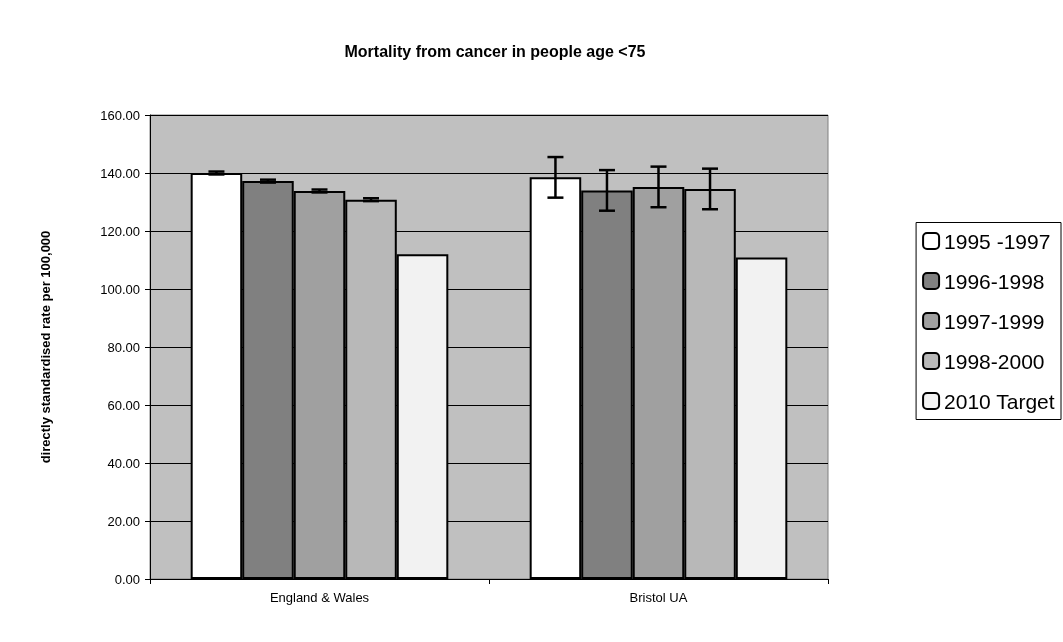  What do you see at coordinates (123, 347) in the screenshot?
I see `y-tick-label: 80.00` at bounding box center [123, 347].